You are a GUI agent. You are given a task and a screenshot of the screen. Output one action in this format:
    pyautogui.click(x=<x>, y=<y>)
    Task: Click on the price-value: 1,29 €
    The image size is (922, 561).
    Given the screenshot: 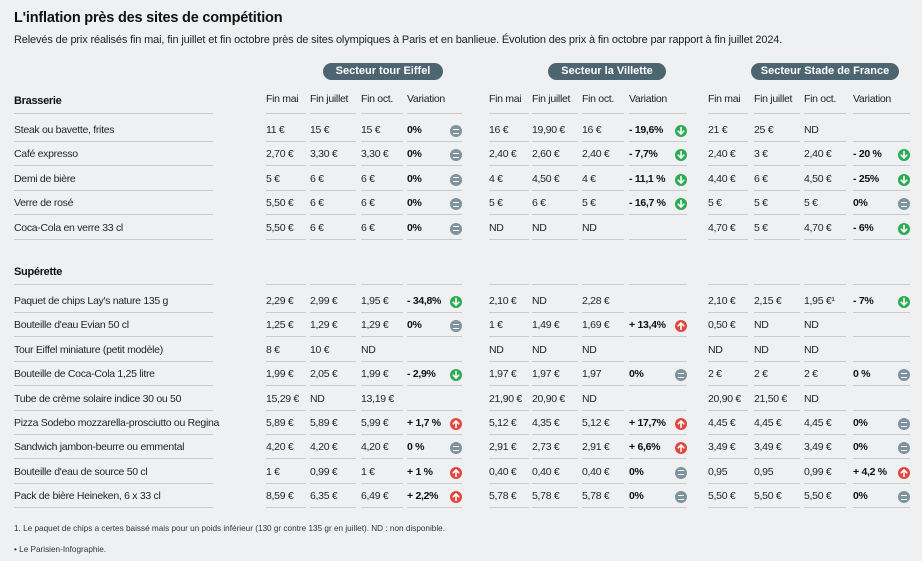 What is the action you would take?
    pyautogui.click(x=375, y=325)
    